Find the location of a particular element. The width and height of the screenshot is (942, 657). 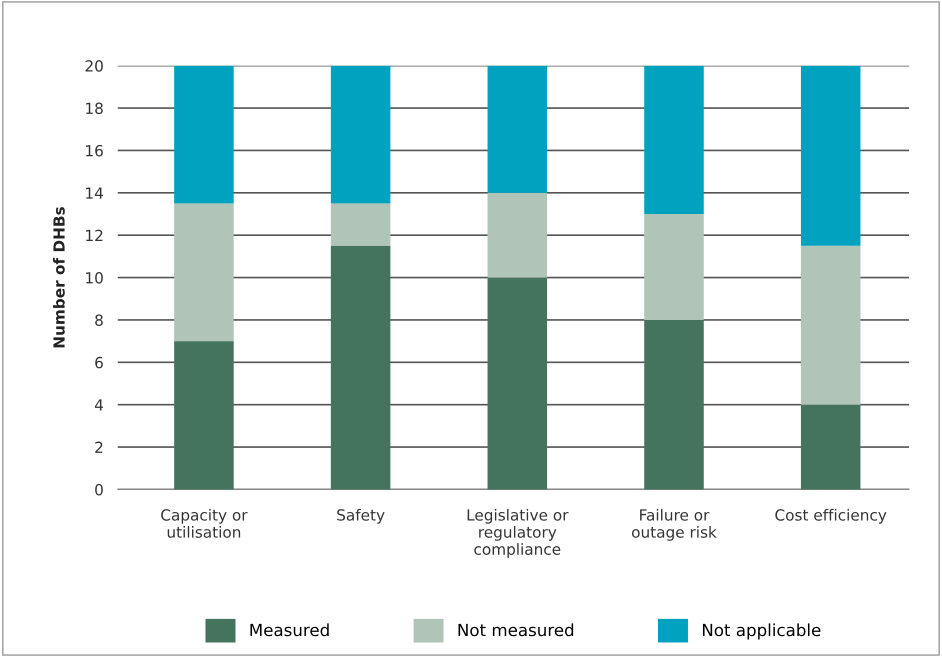

y-tick-label: 6 is located at coordinates (99, 362).